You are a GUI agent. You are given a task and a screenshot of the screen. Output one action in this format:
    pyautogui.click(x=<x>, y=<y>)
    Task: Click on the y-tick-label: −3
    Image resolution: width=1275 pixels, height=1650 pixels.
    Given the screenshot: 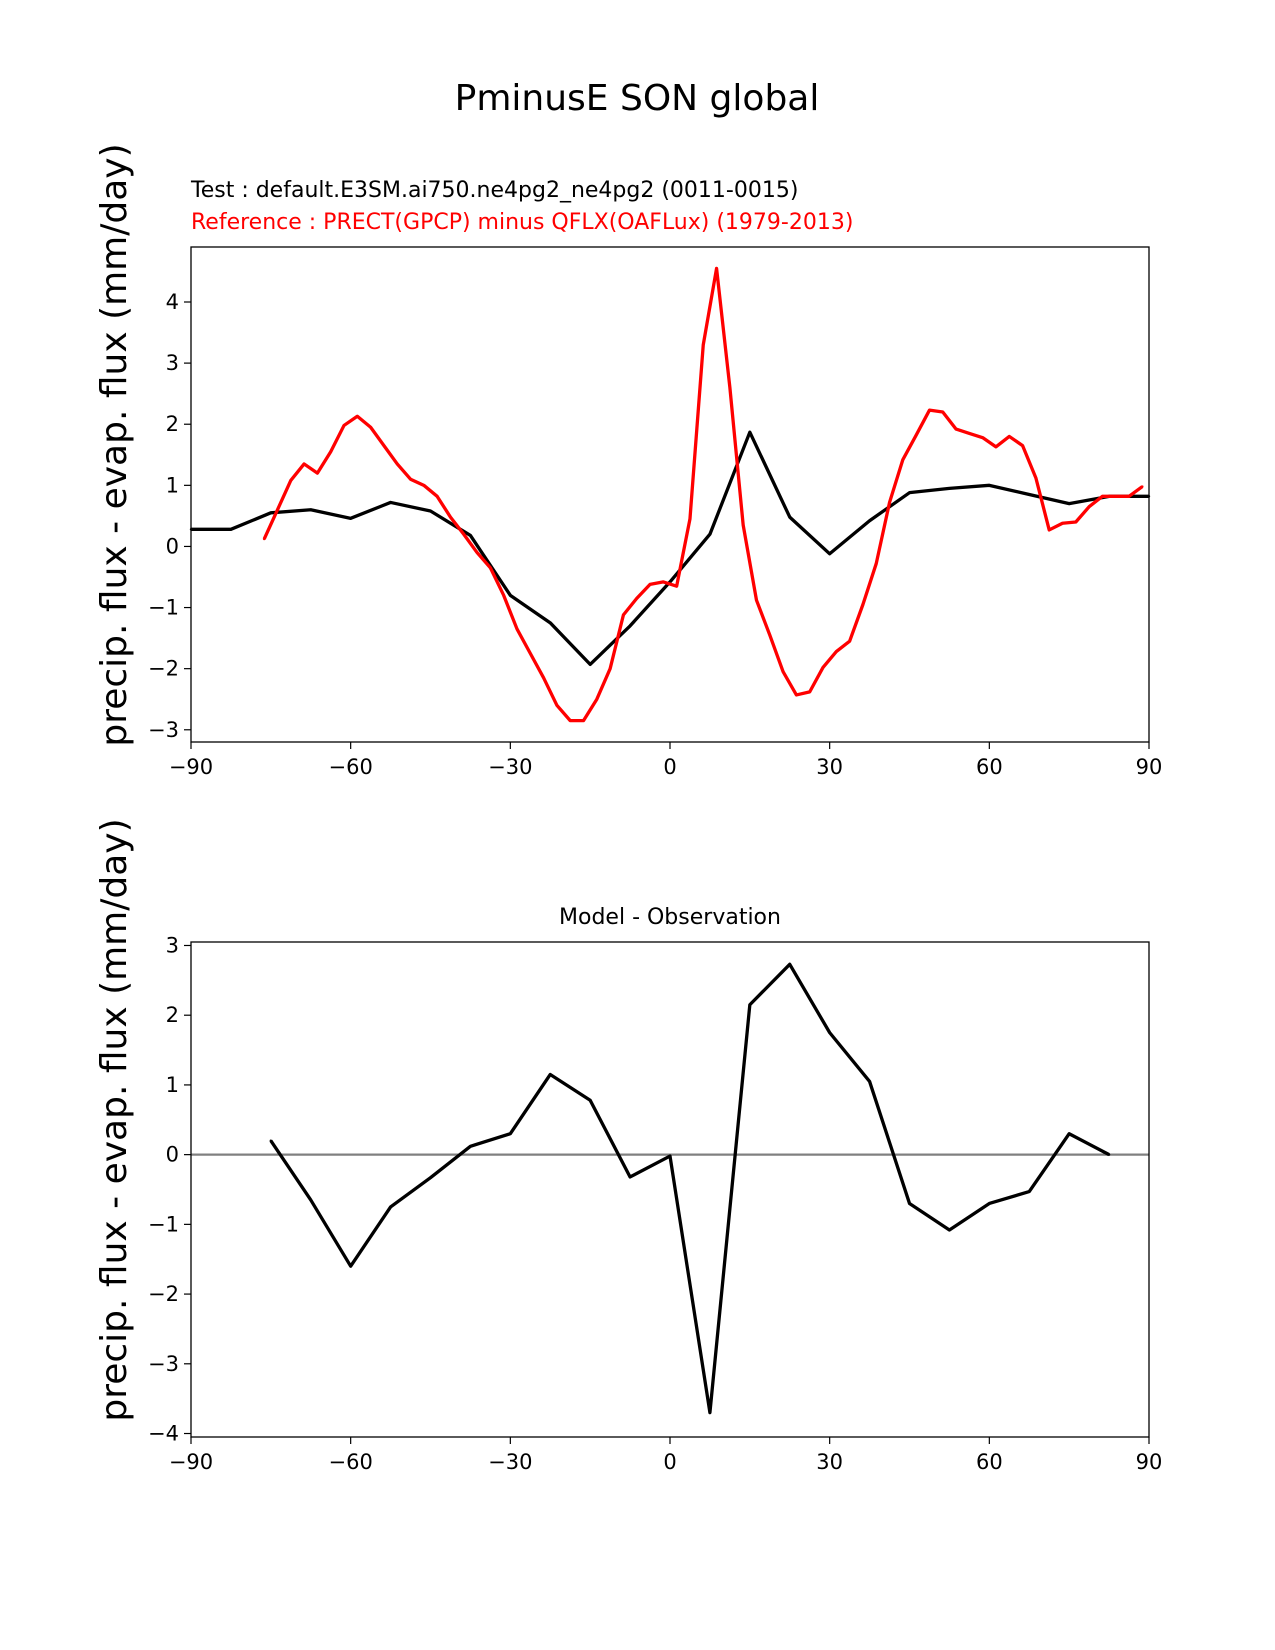 What is the action you would take?
    pyautogui.click(x=163, y=1364)
    